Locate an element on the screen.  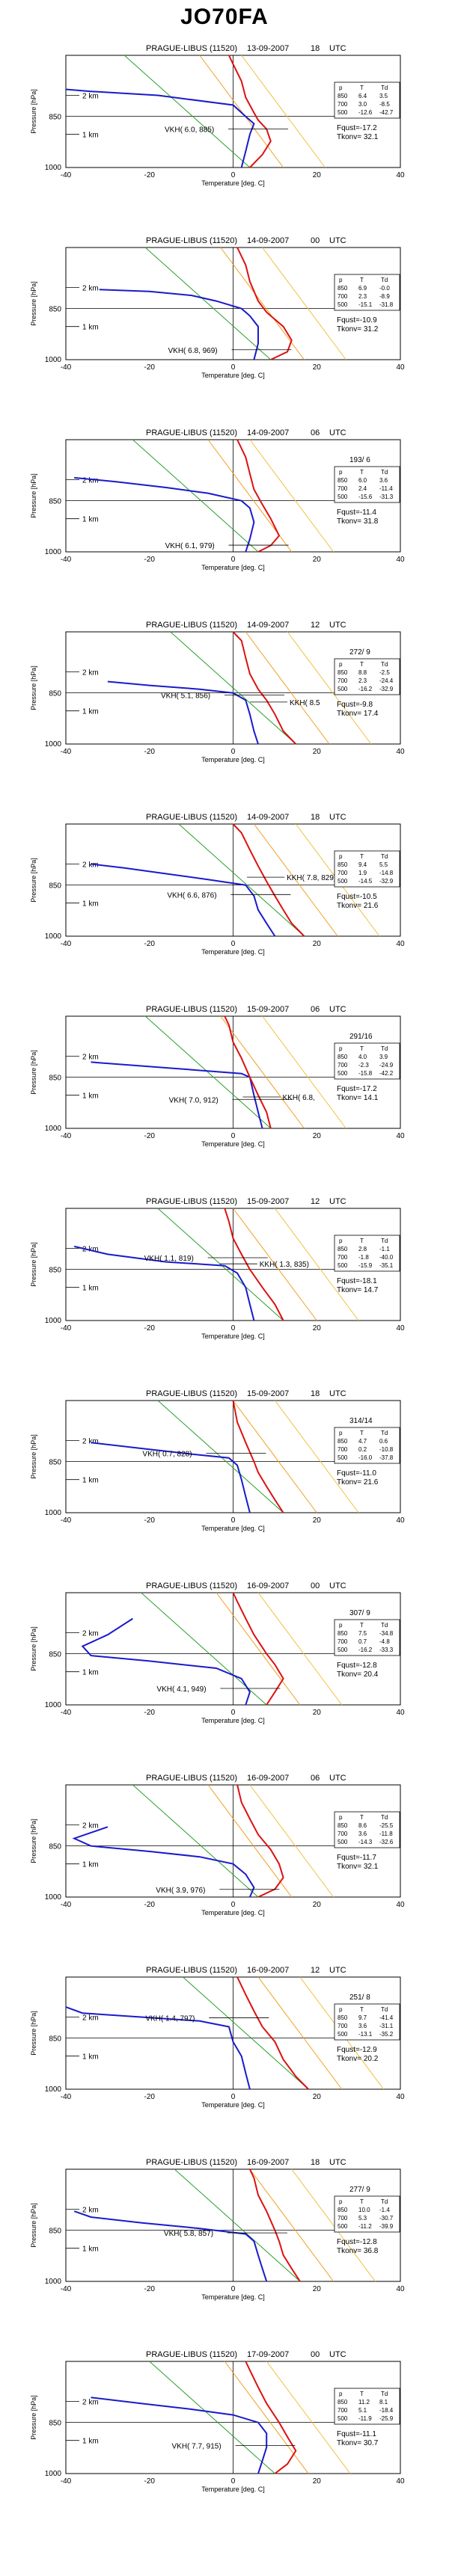
table-cell: -11.9 is located at coordinates (365, 2418).